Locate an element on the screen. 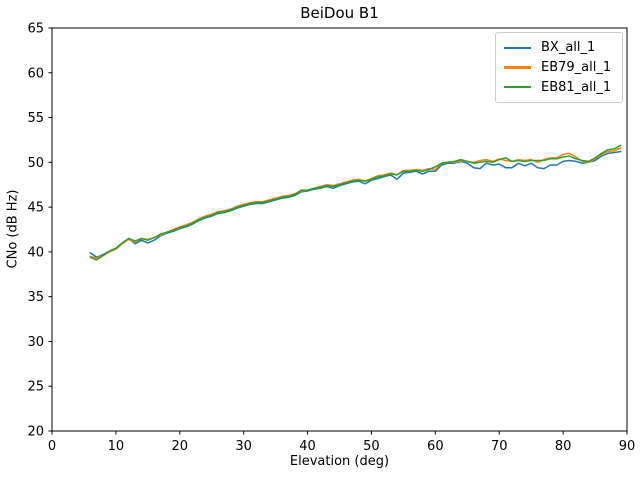  legend-entry-label: EB79_all_1 is located at coordinates (576, 67).